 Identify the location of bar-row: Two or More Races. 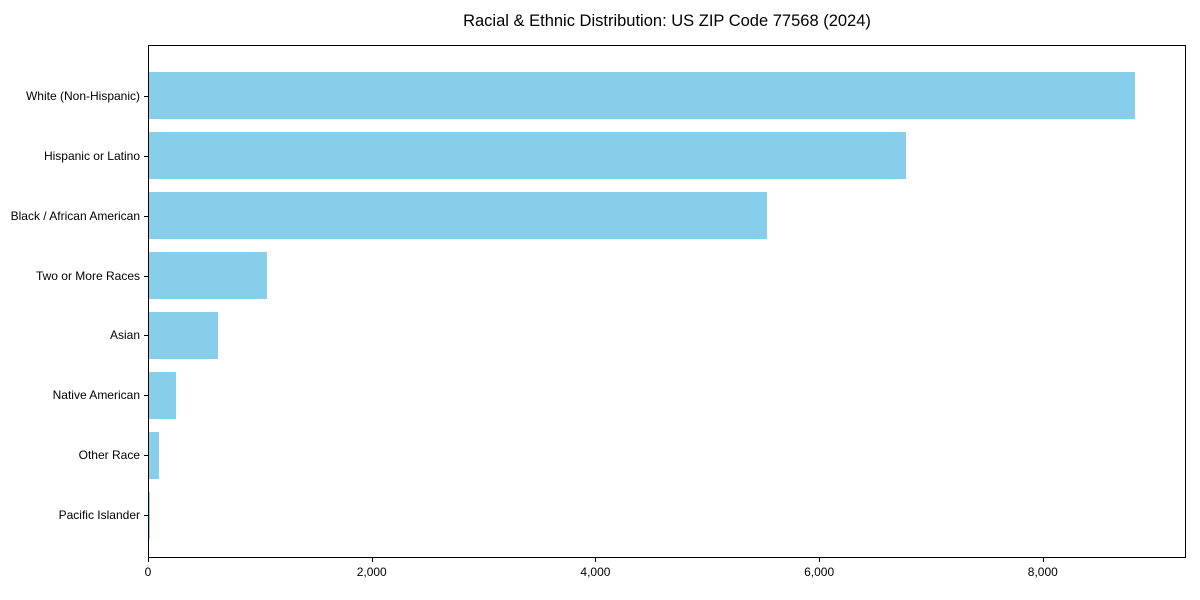
(610, 276).